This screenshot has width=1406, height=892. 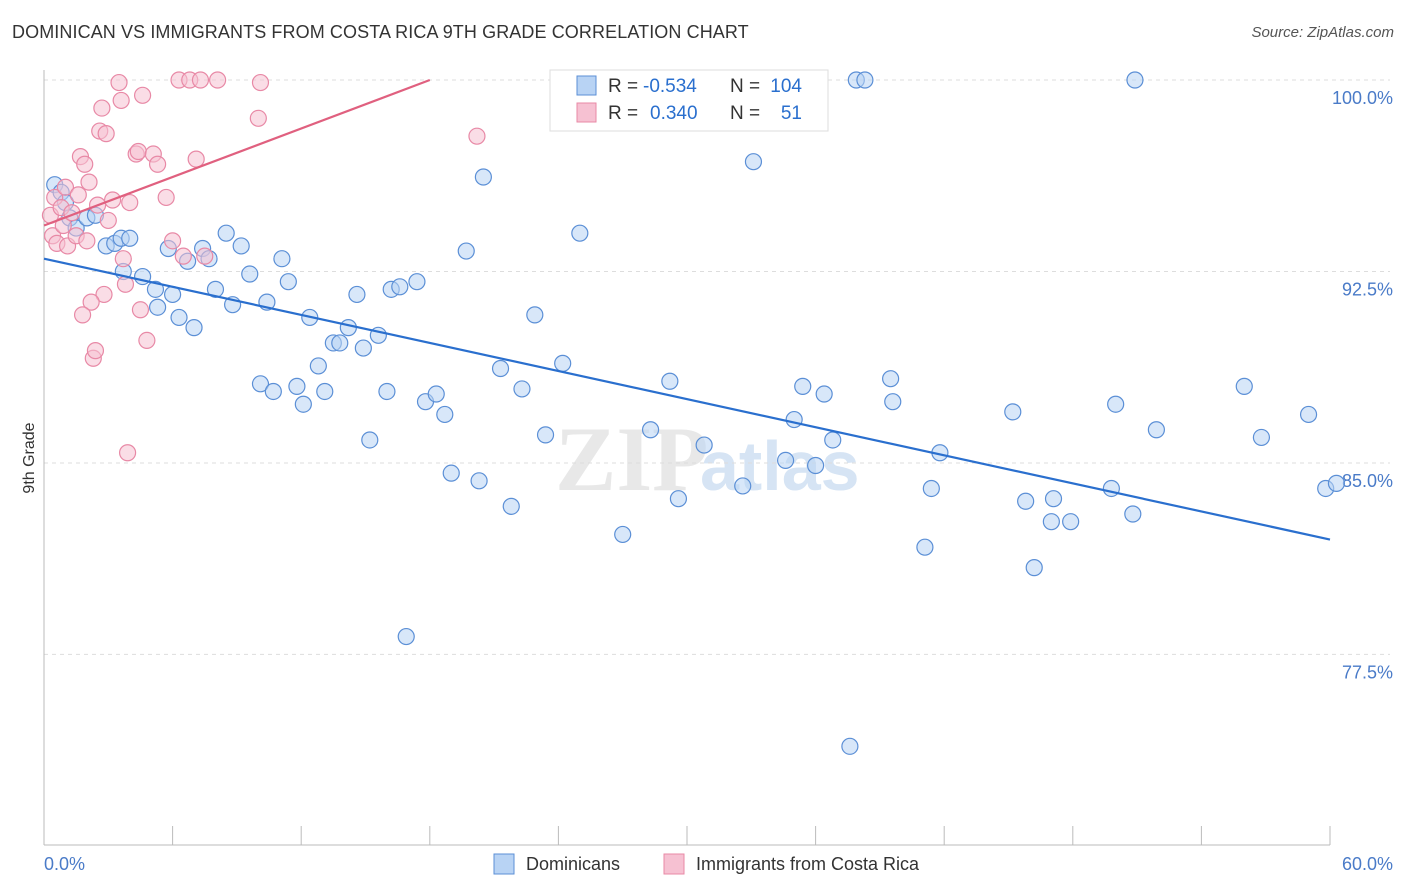 I want to click on legend-swatch-costa-rica, so click(x=674, y=864).